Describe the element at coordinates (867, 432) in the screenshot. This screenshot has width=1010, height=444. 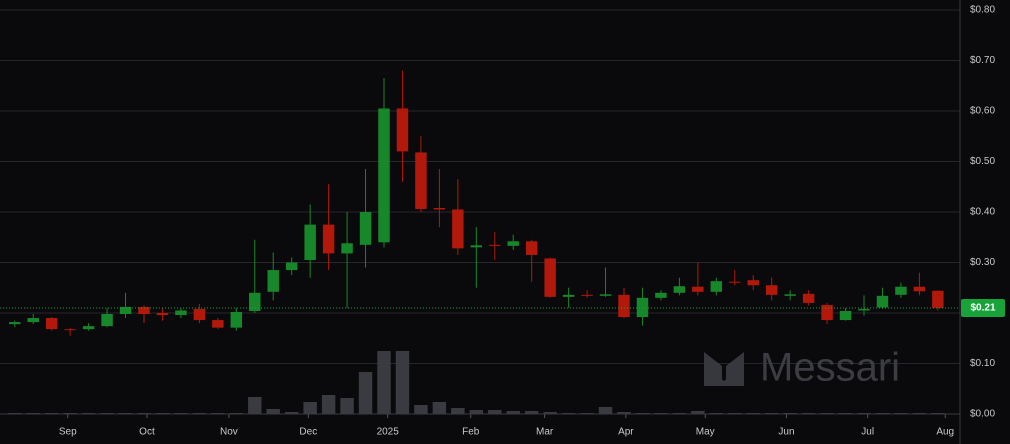
I see `x-tick-label: Jul` at that location.